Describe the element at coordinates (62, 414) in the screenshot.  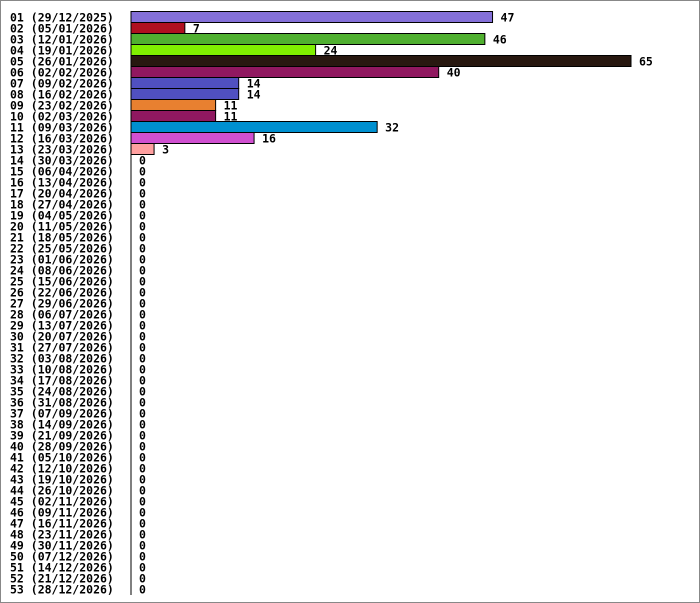
I see `category-label: 37 (07/09/2026)` at that location.